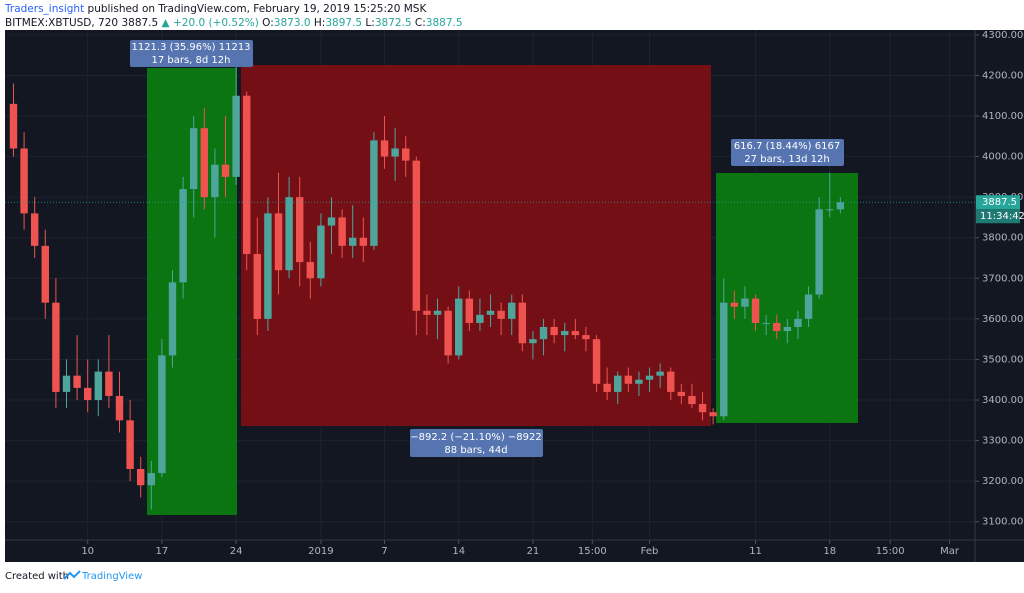 This screenshot has width=1024, height=593. I want to click on y-tick-label: 4300.00, so click(1002, 35).